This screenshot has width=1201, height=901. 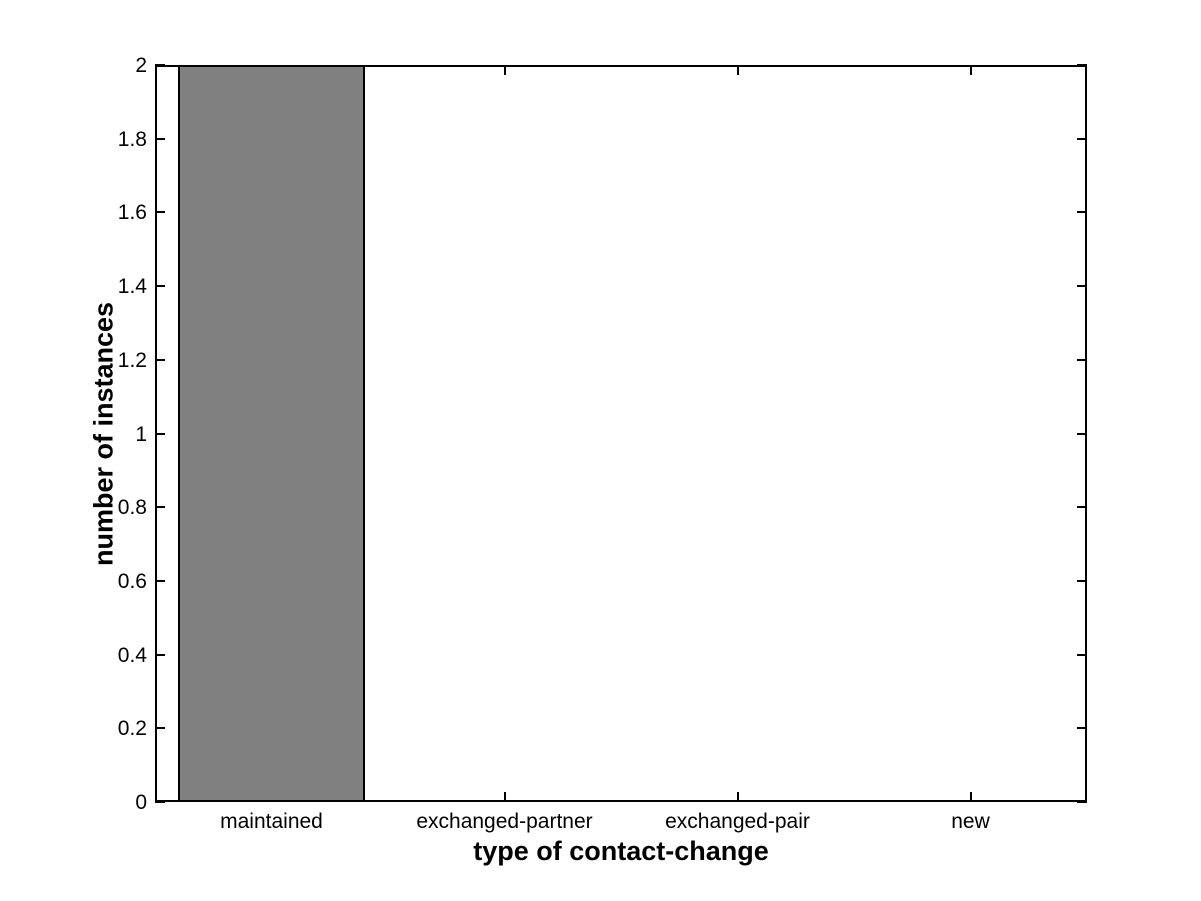 What do you see at coordinates (504, 821) in the screenshot?
I see `x-tick-label: exchanged-partner` at bounding box center [504, 821].